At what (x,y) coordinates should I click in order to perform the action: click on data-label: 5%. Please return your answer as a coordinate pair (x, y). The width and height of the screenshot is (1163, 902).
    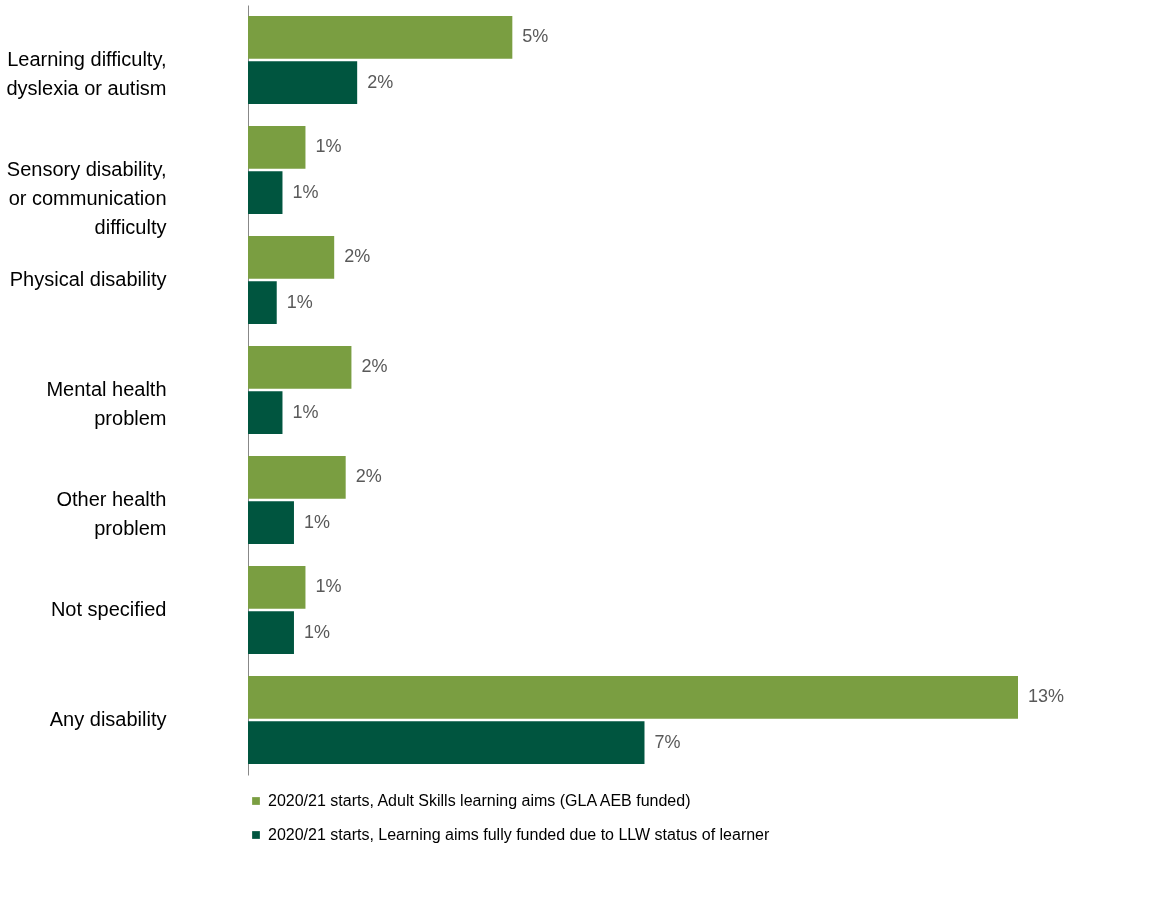
    Looking at the image, I should click on (535, 36).